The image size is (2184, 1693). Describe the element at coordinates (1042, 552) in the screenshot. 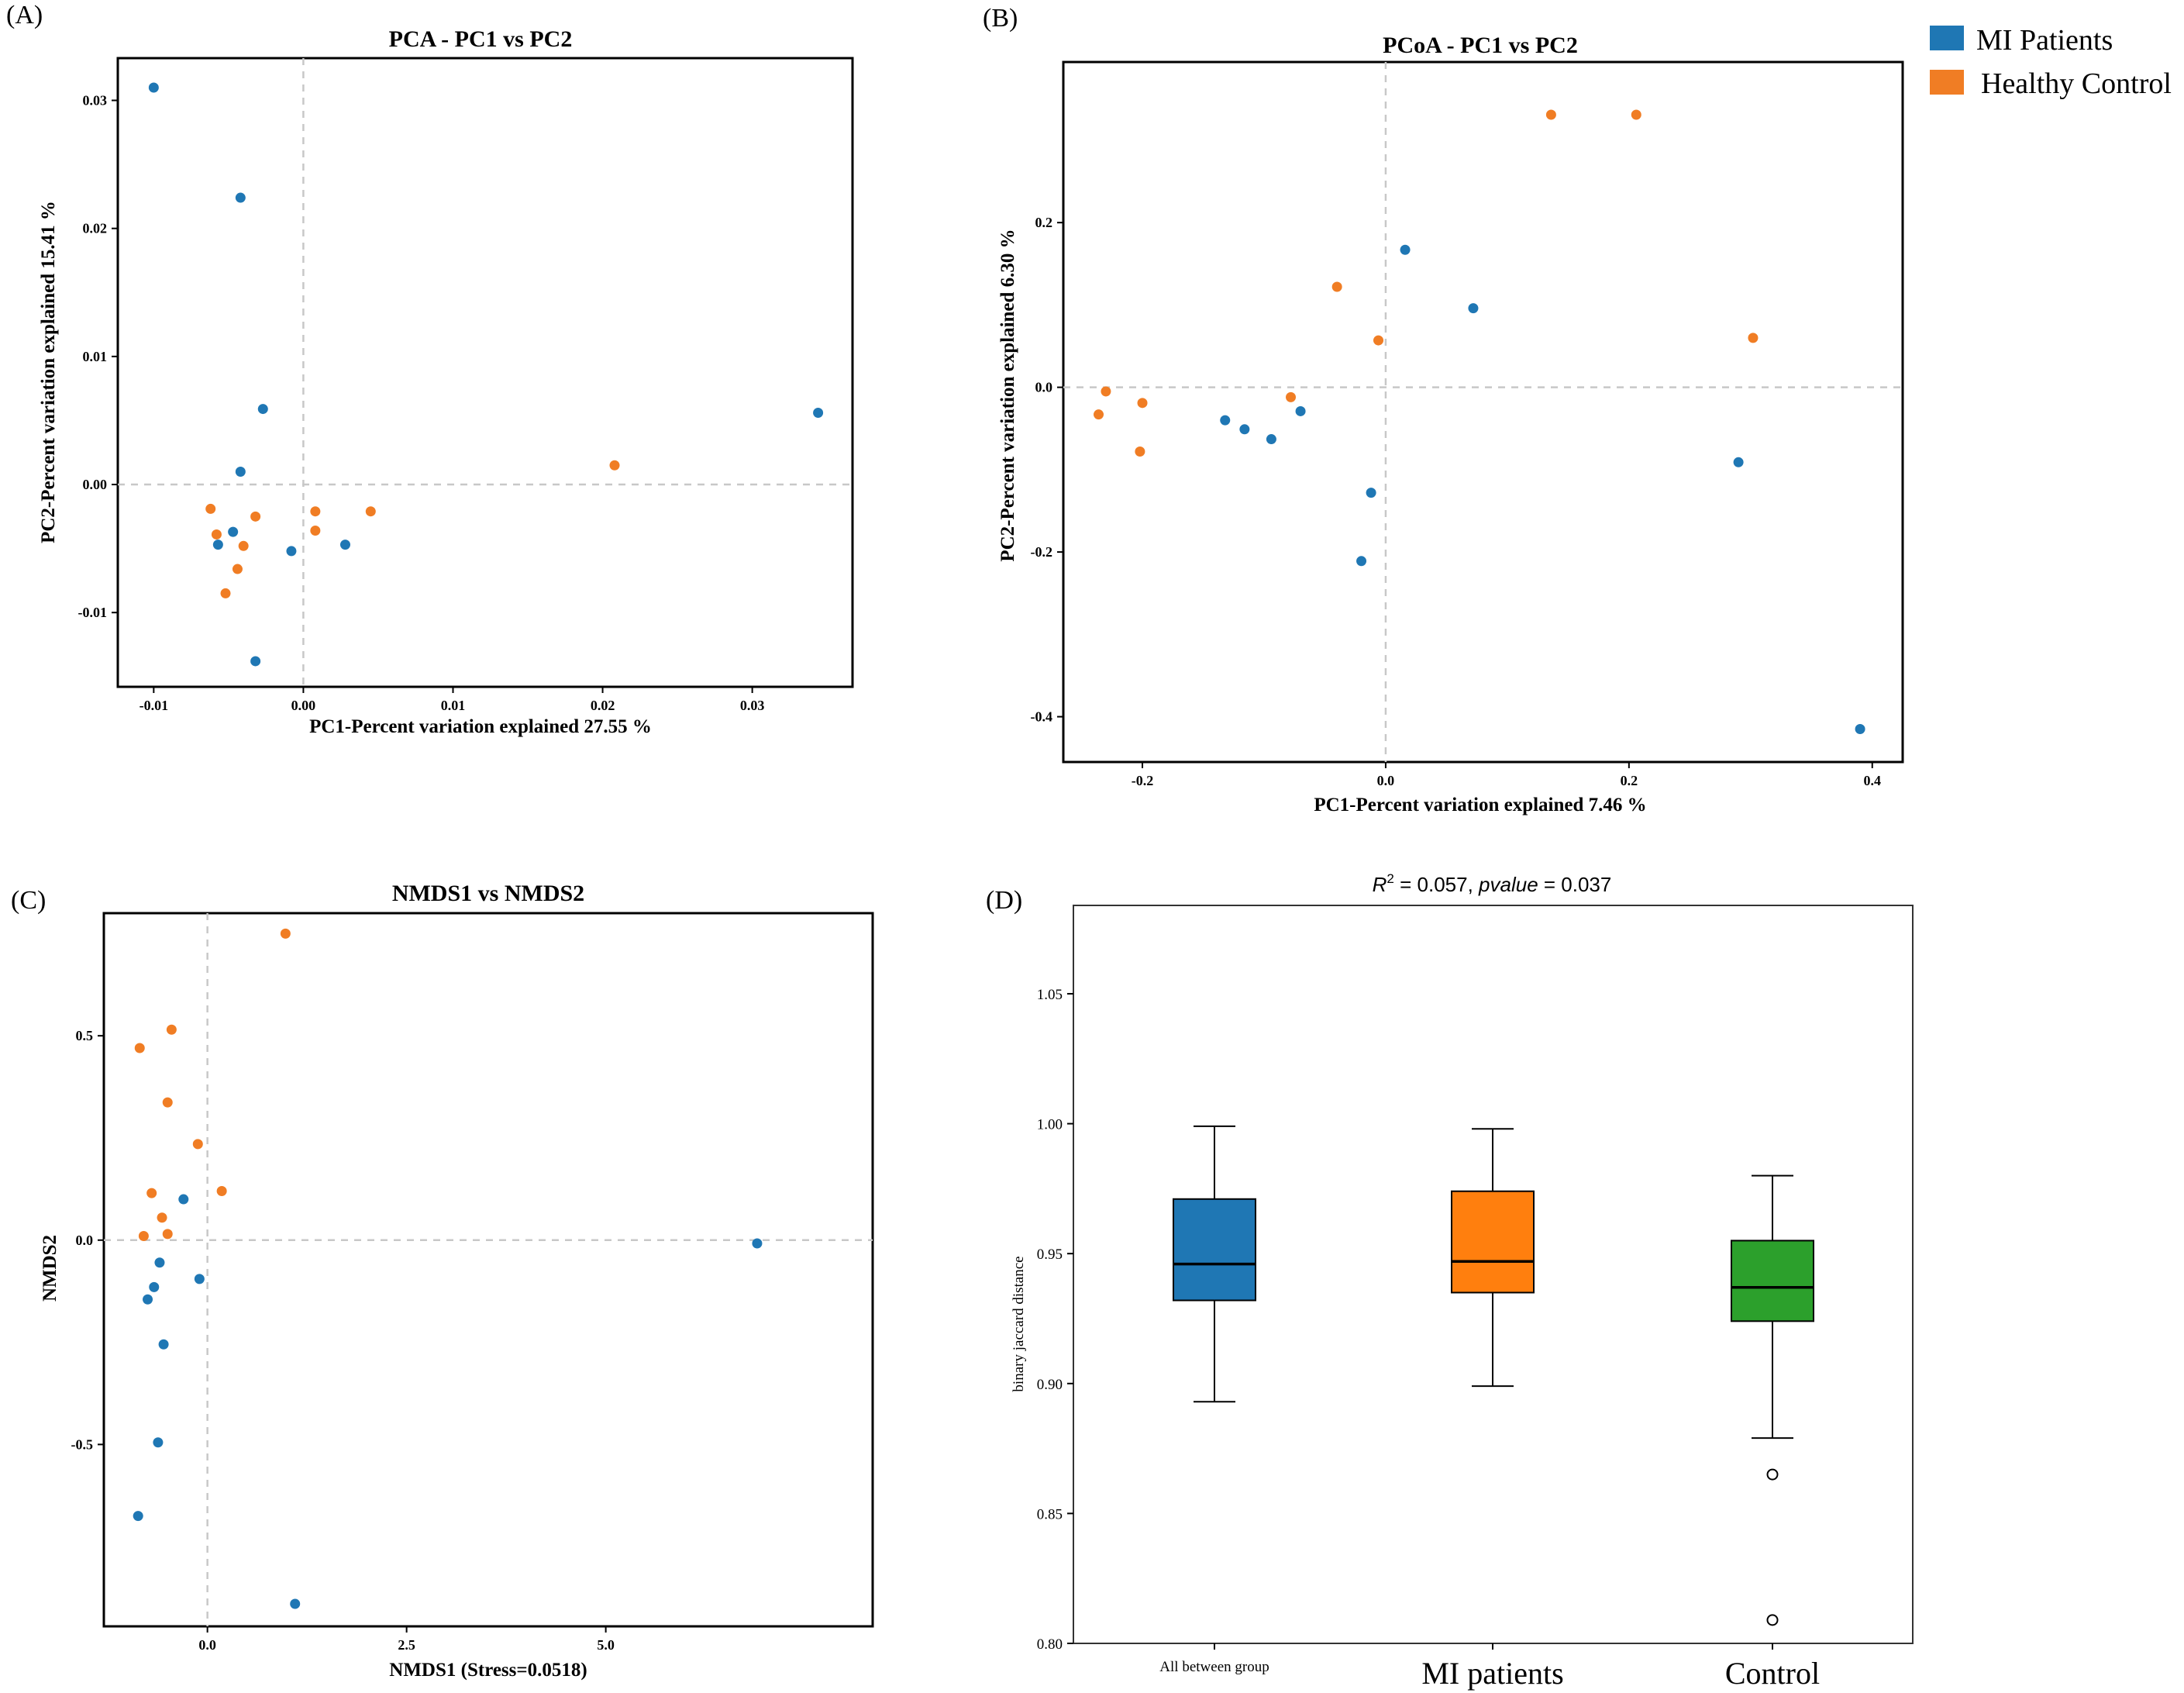

I see `panel-b-y-tick-label: -0.2` at that location.